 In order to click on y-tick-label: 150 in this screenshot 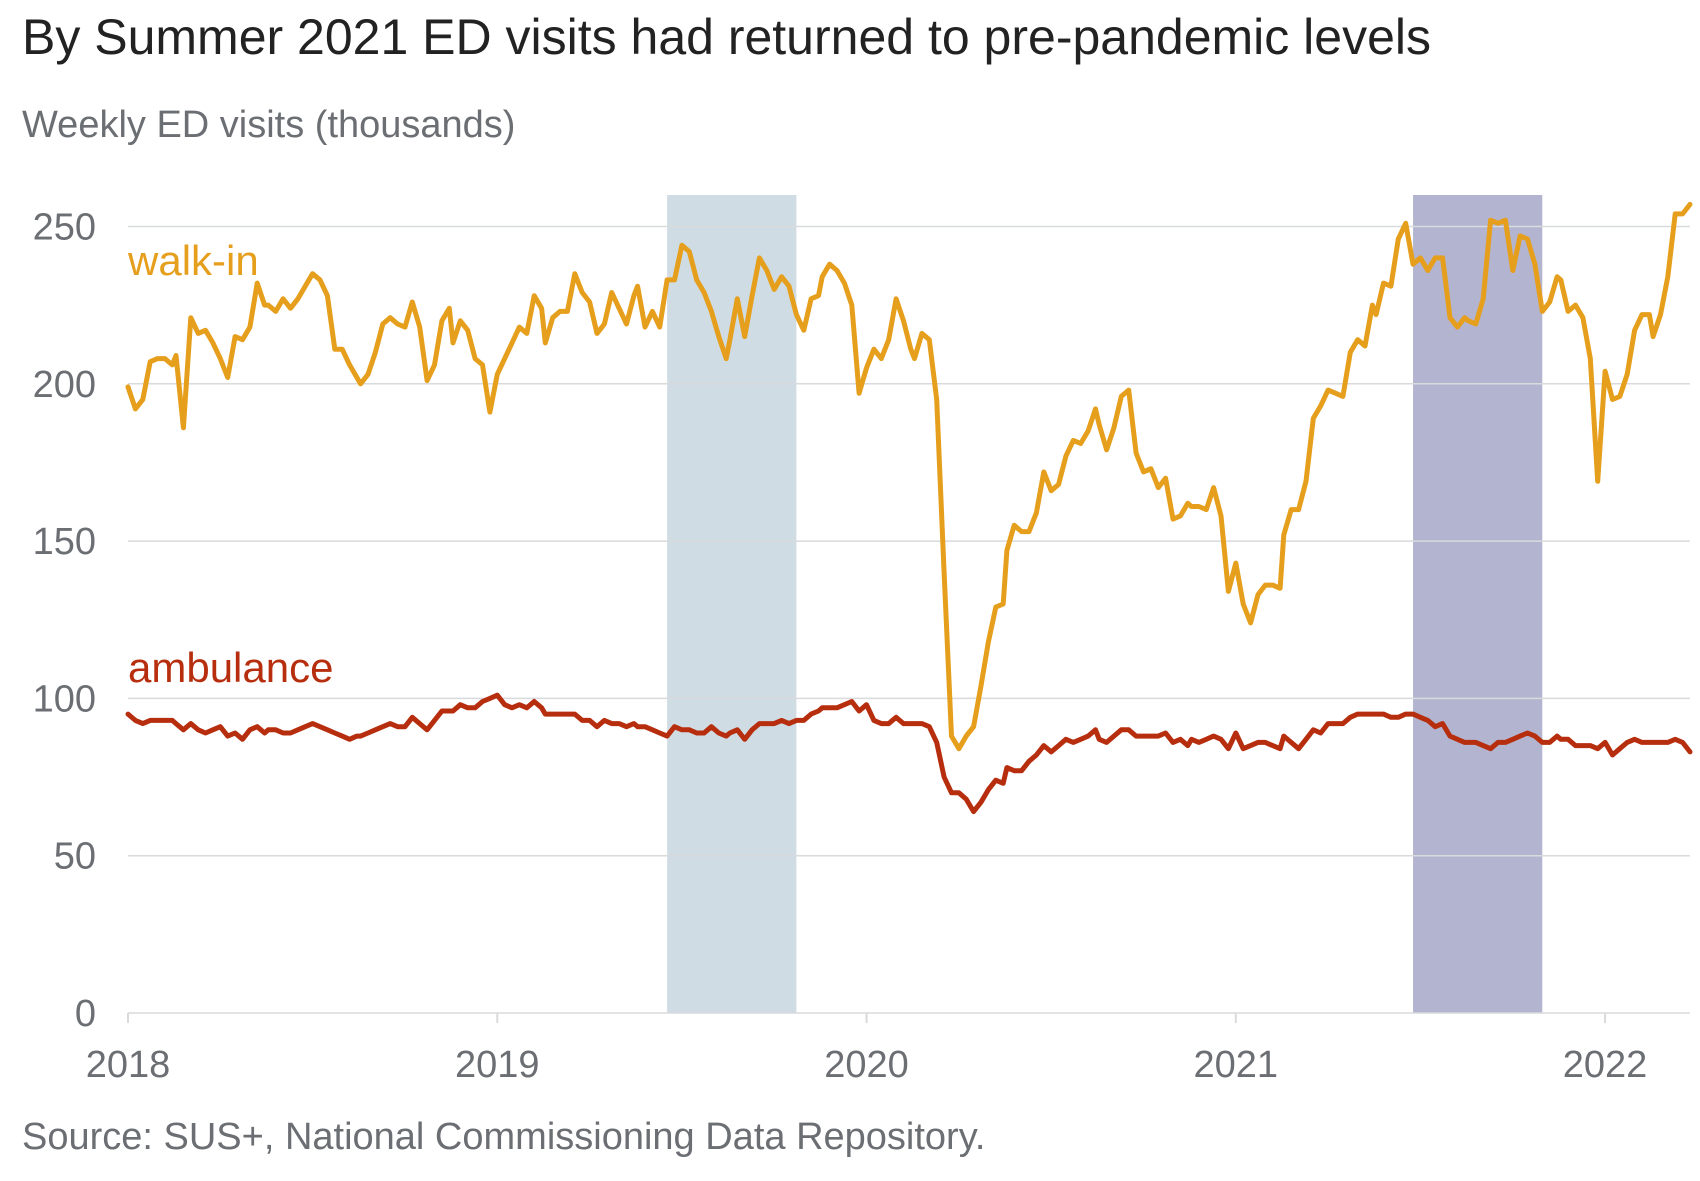, I will do `click(64, 542)`.